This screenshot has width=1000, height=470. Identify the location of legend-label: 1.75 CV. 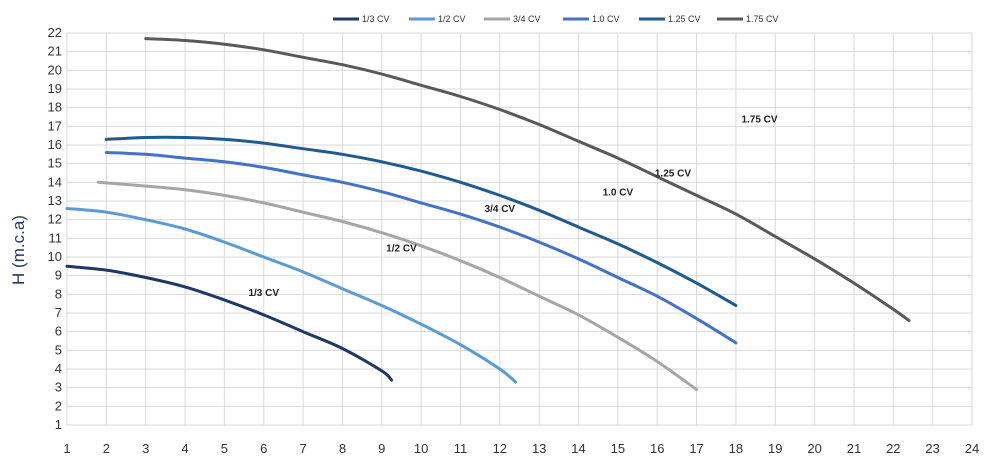
(762, 19).